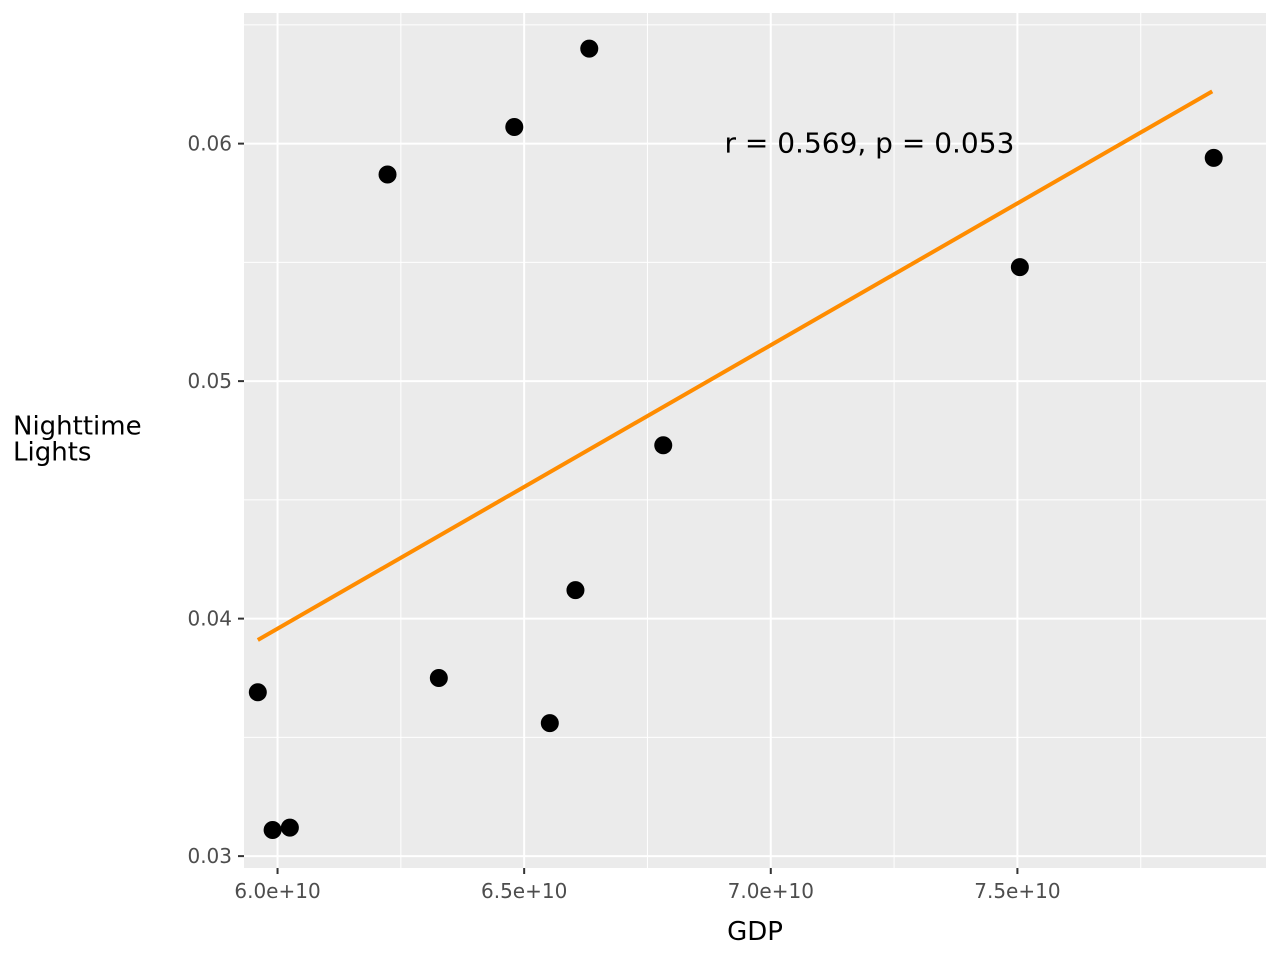 Image resolution: width=1280 pixels, height=960 pixels. Describe the element at coordinates (209, 856) in the screenshot. I see `y-tick-label: 0.03` at that location.